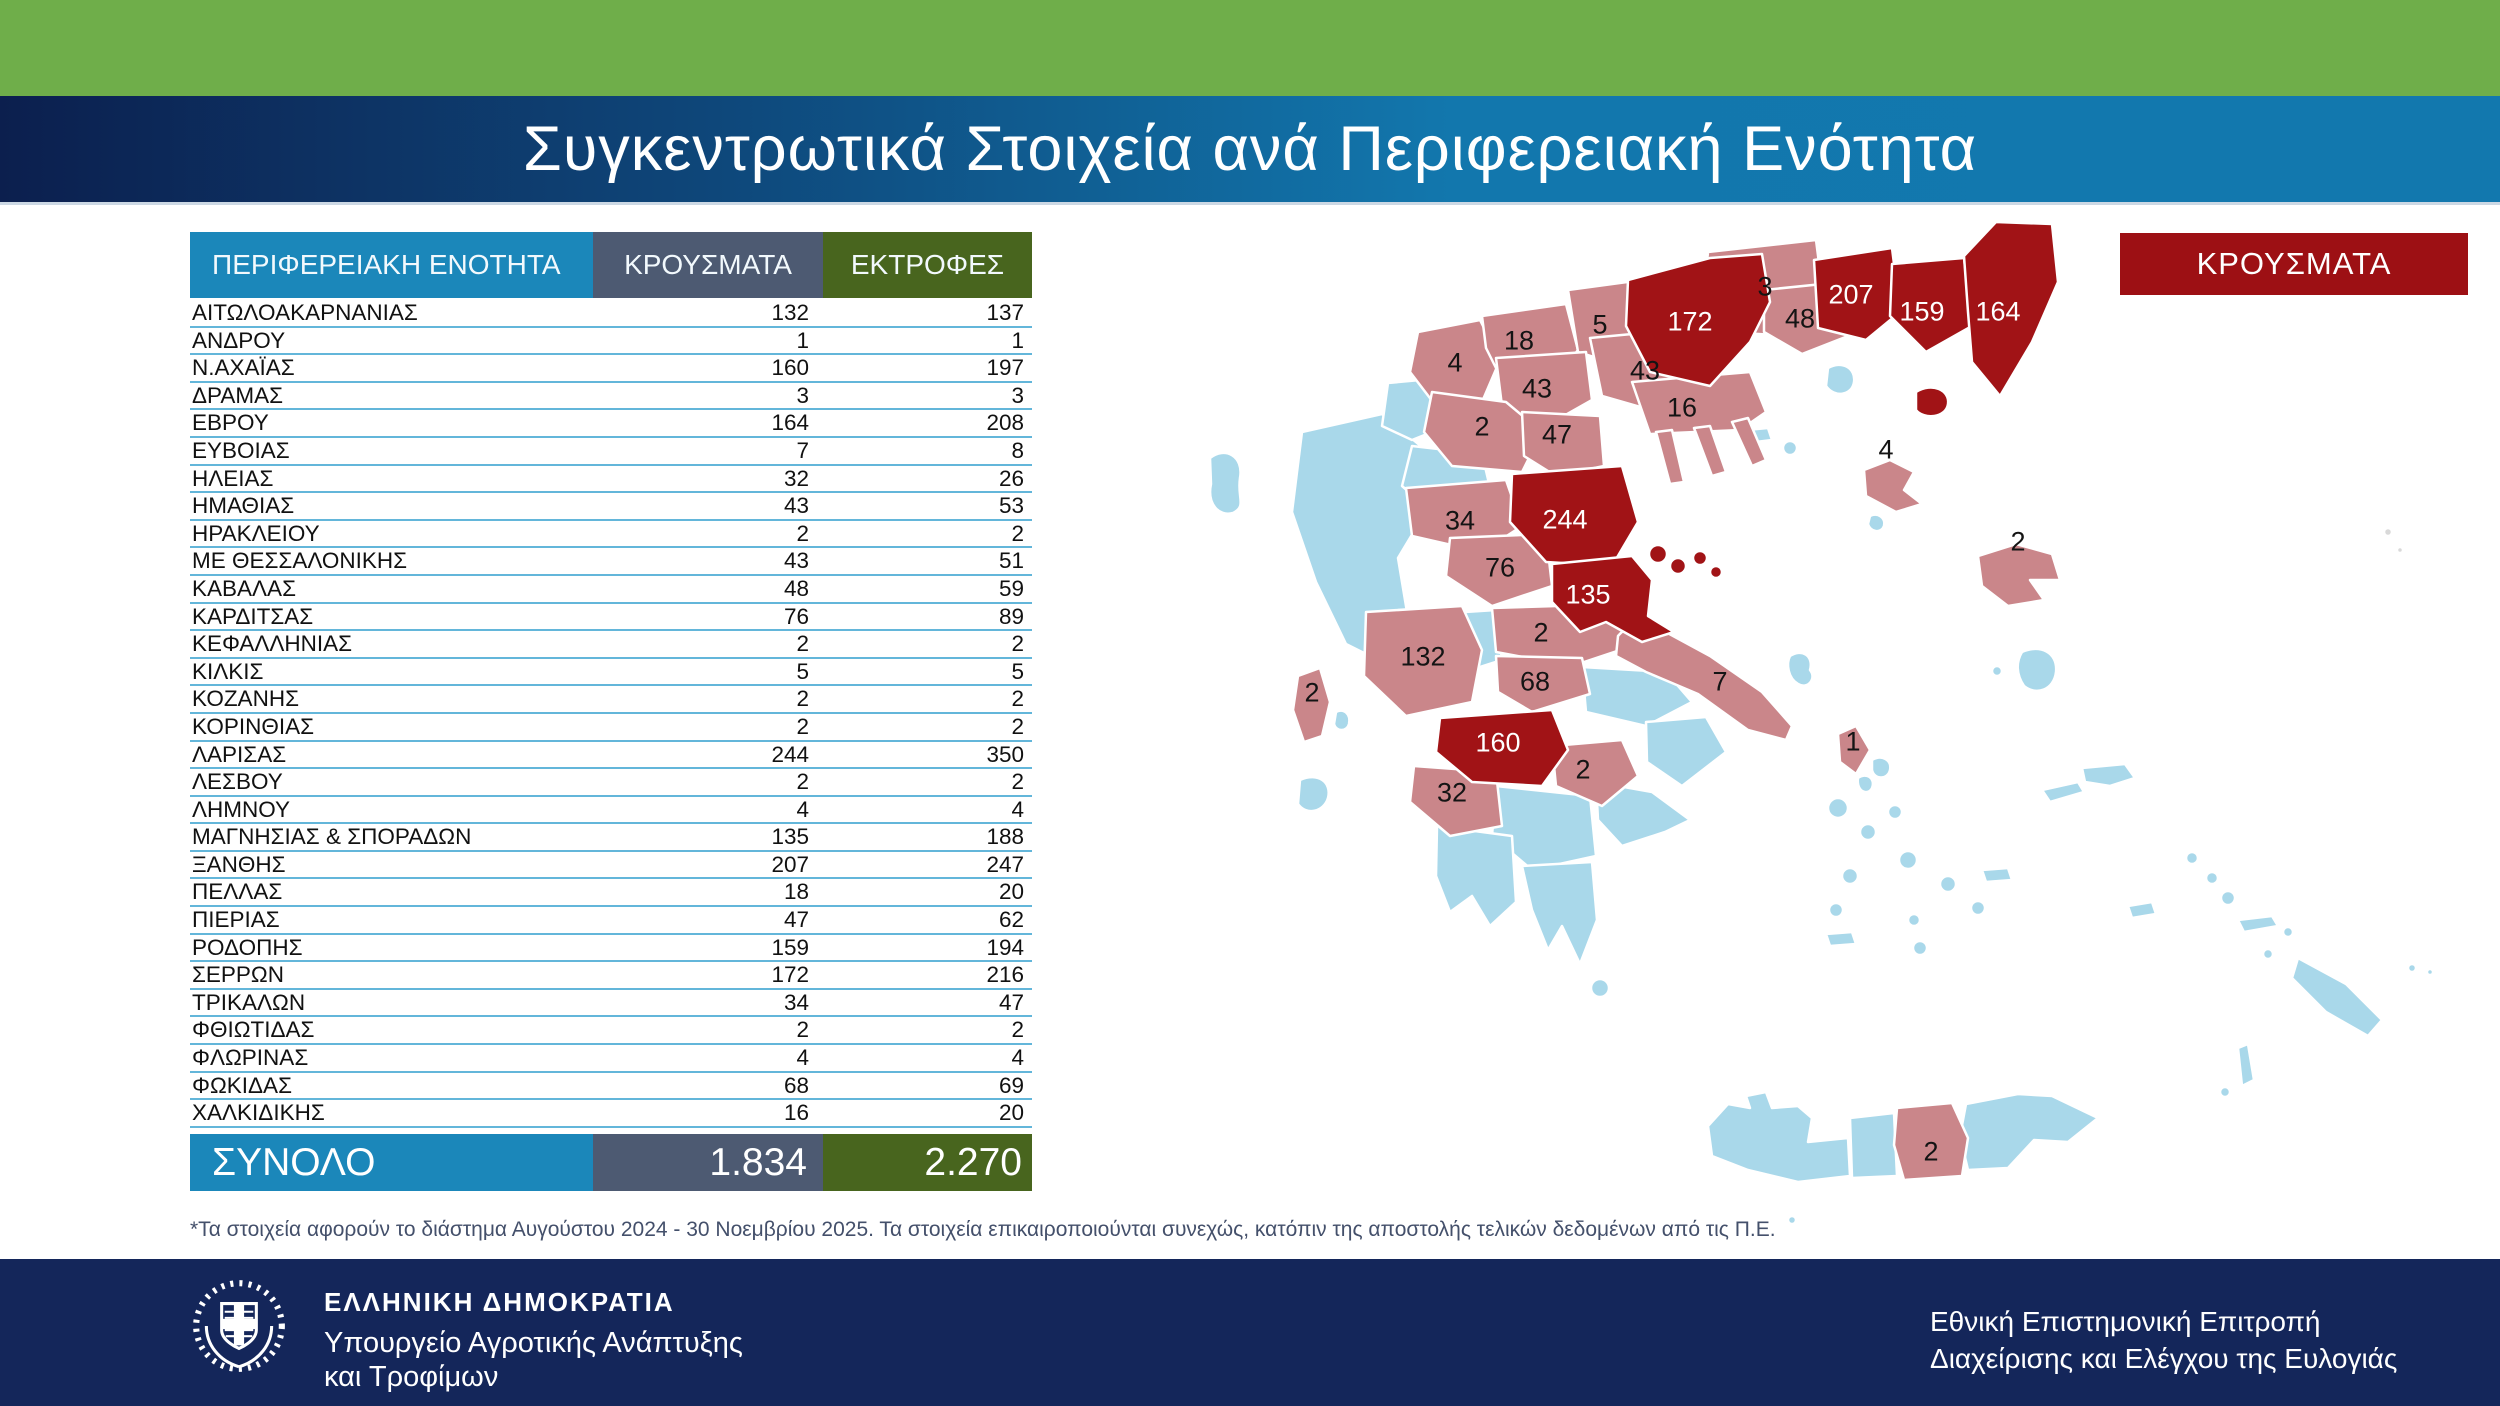  I want to click on region-kos, so click(2258, 924).